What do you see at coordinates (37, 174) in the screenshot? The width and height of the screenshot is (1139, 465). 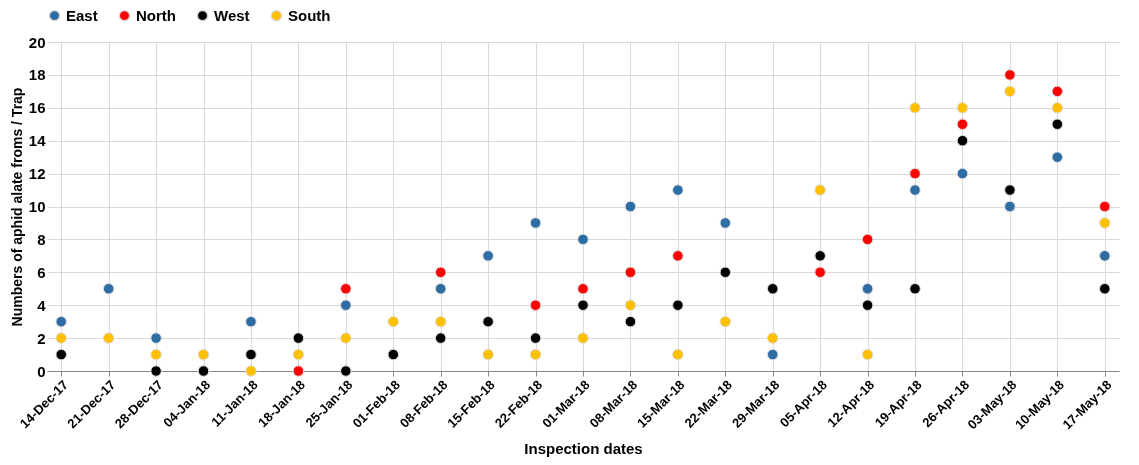 I see `y-tick-label: 12` at bounding box center [37, 174].